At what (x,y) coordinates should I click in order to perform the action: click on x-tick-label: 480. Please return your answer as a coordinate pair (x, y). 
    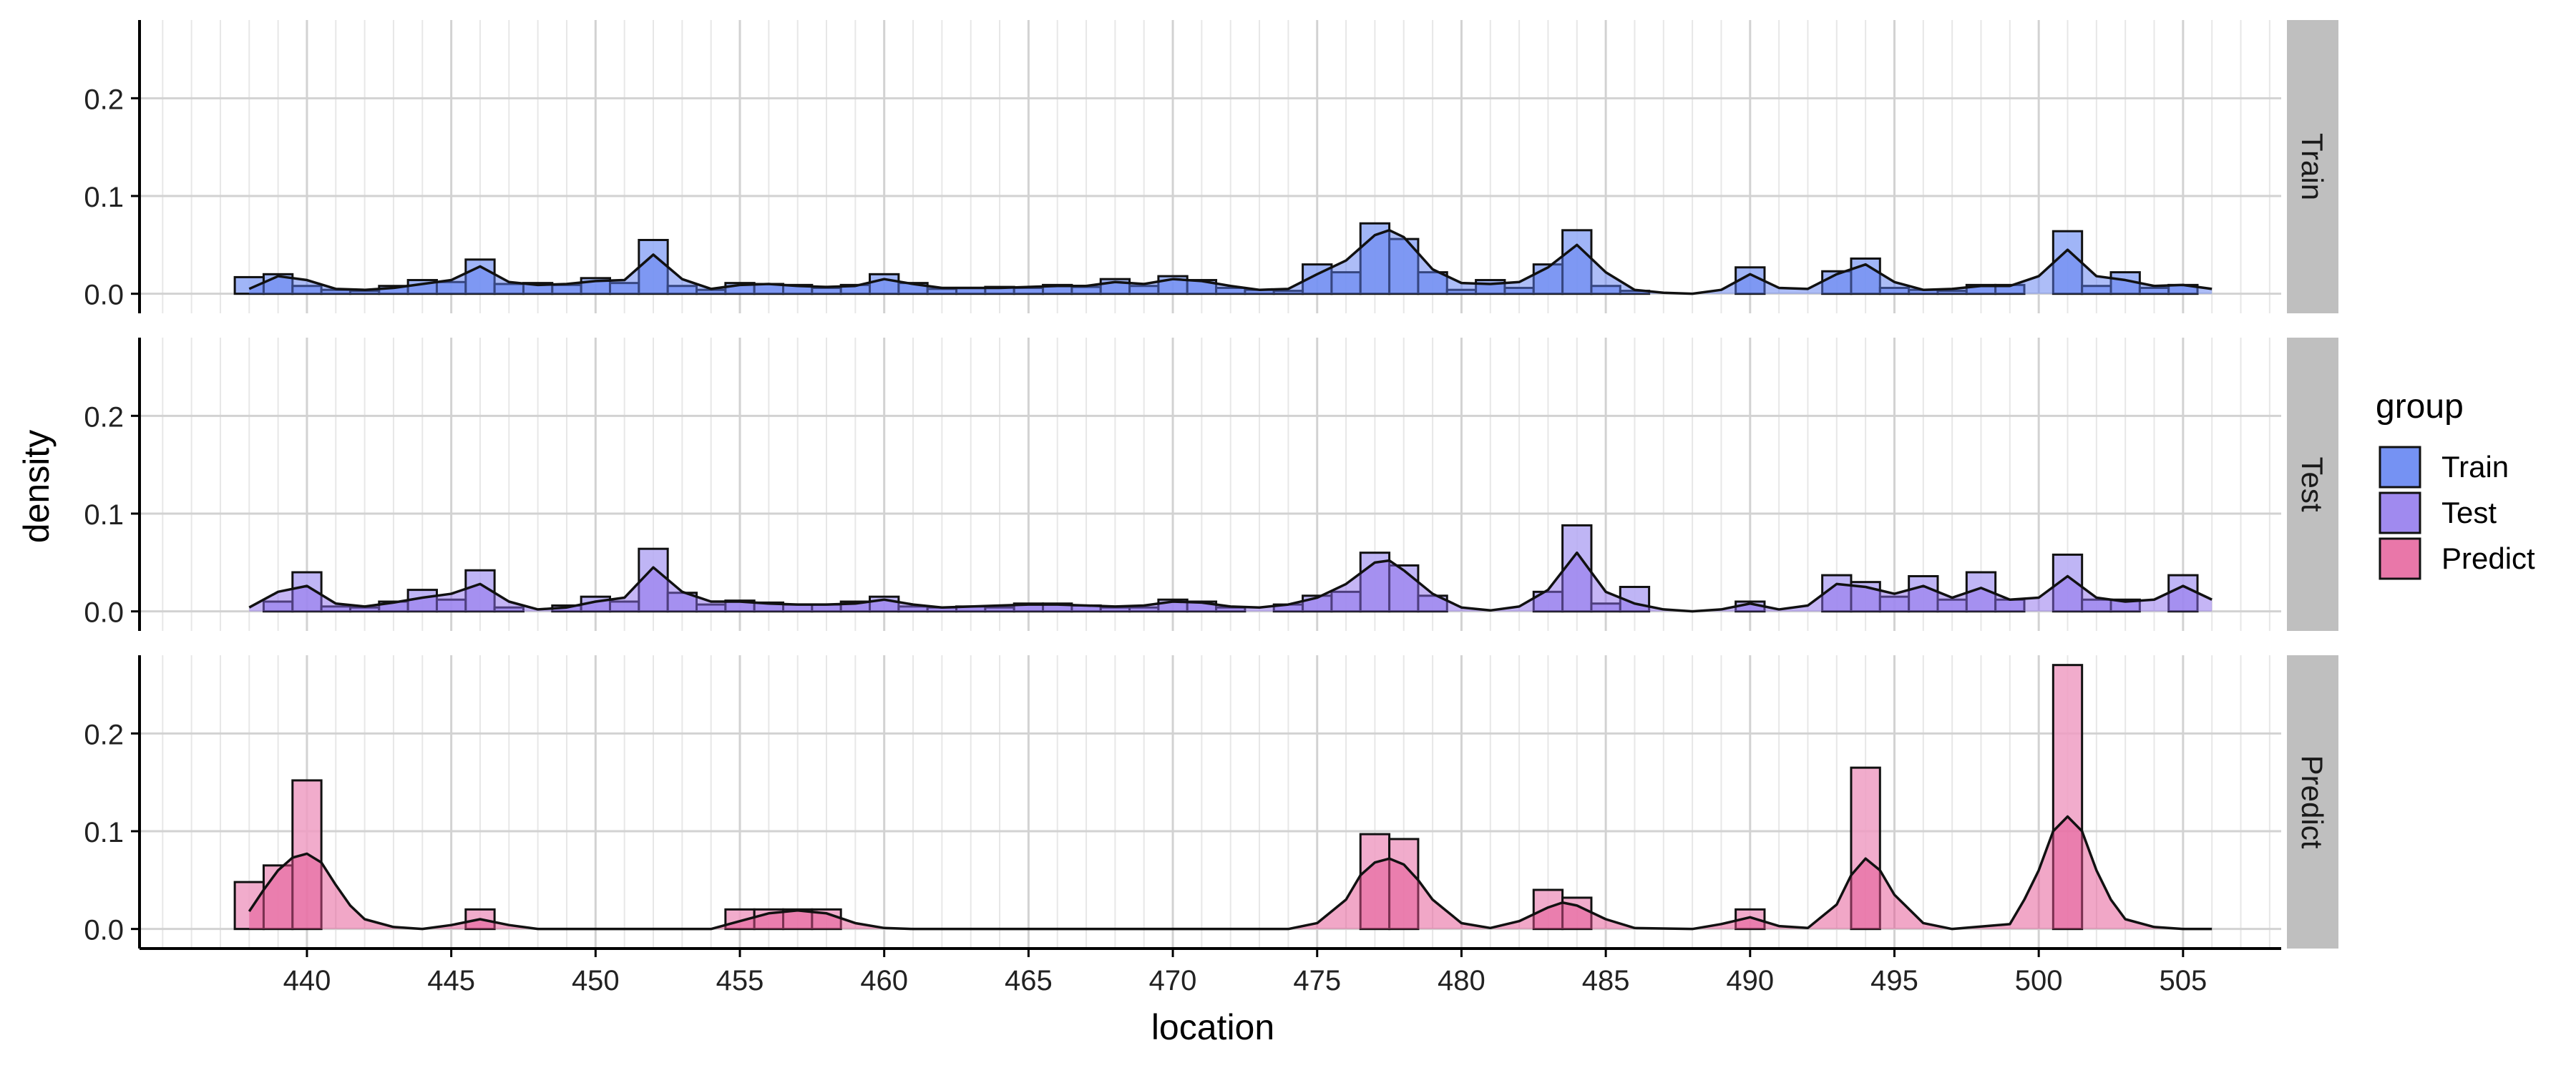
    Looking at the image, I should click on (1461, 980).